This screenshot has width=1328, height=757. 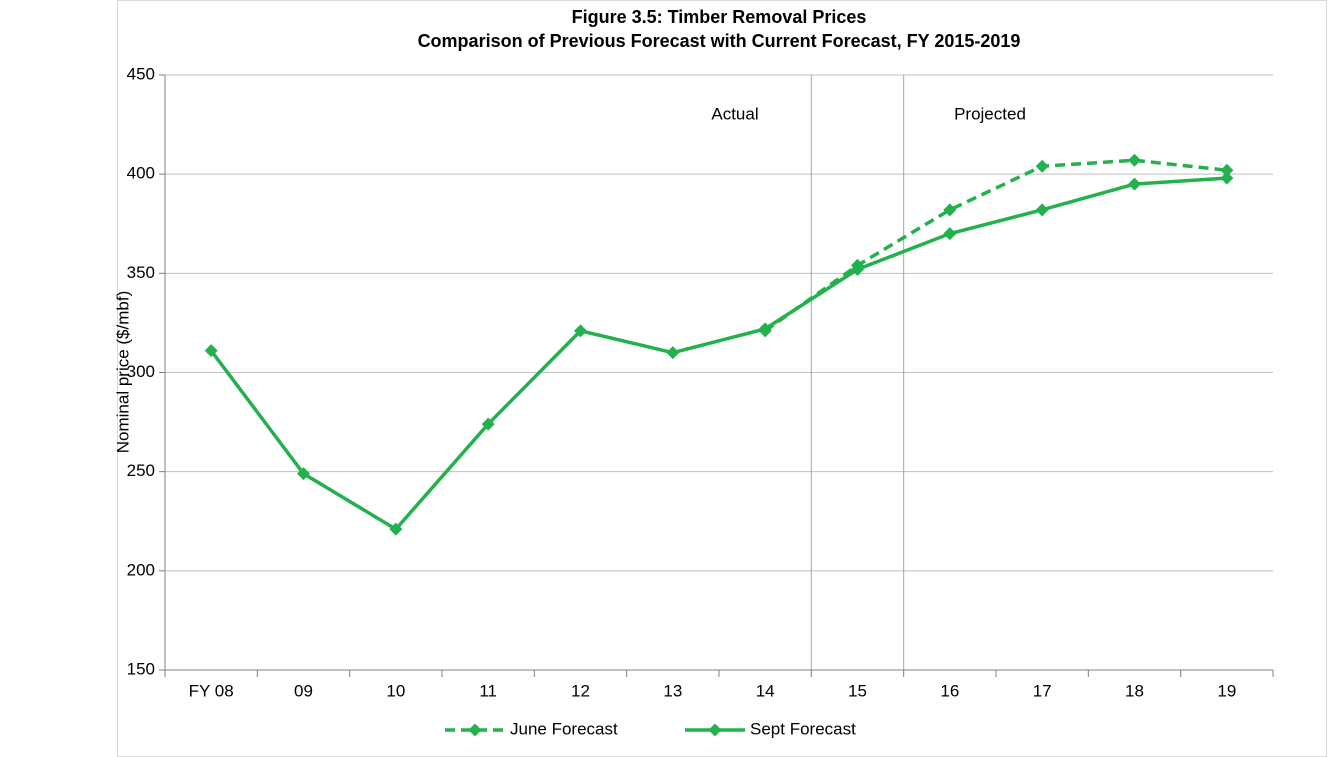 I want to click on x-tick-label: 17, so click(x=1042, y=690).